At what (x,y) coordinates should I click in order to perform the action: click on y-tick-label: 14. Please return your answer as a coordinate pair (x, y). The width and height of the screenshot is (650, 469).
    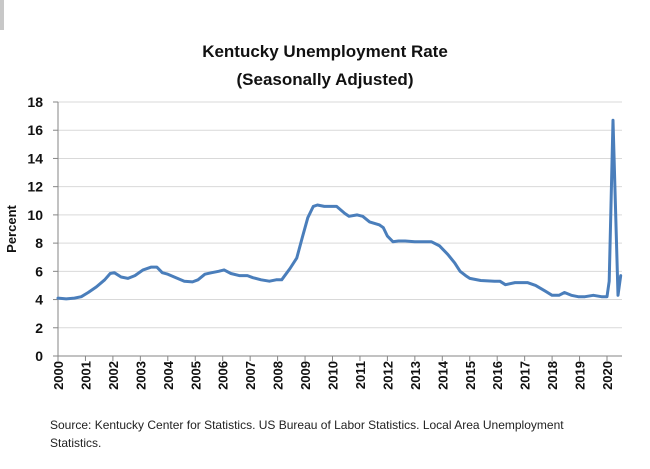
    Looking at the image, I should click on (35, 158).